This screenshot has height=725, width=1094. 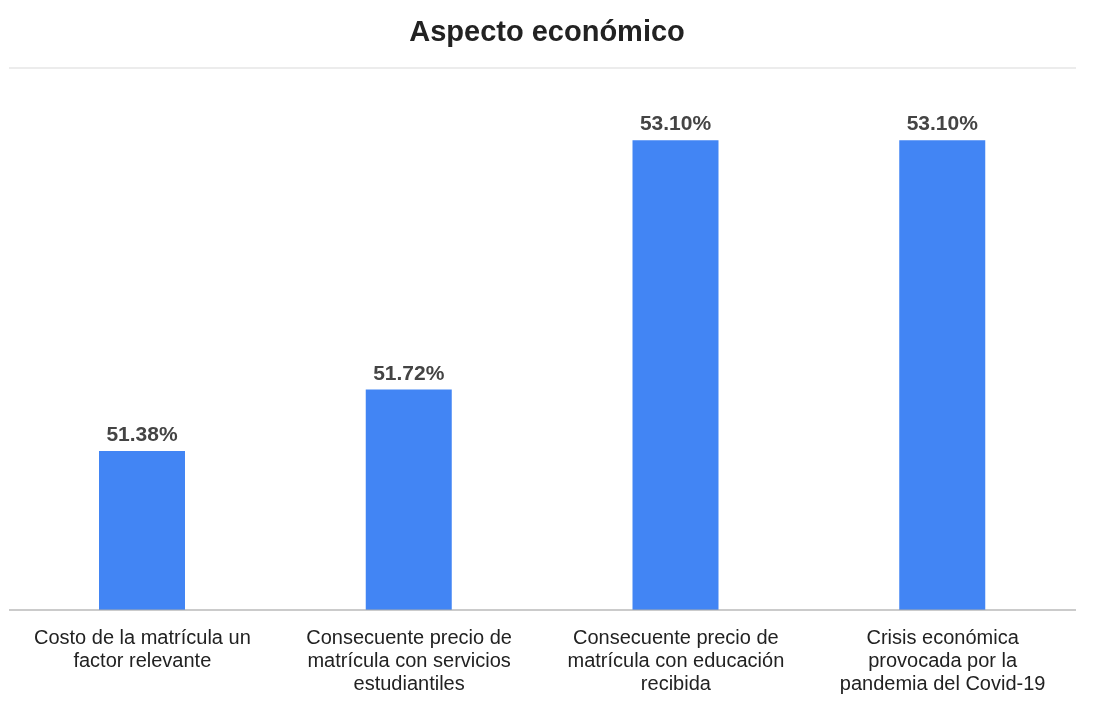 I want to click on x-tick-label: Consecuente precio de matrícula con servicios estudiantiles, so click(x=409, y=660).